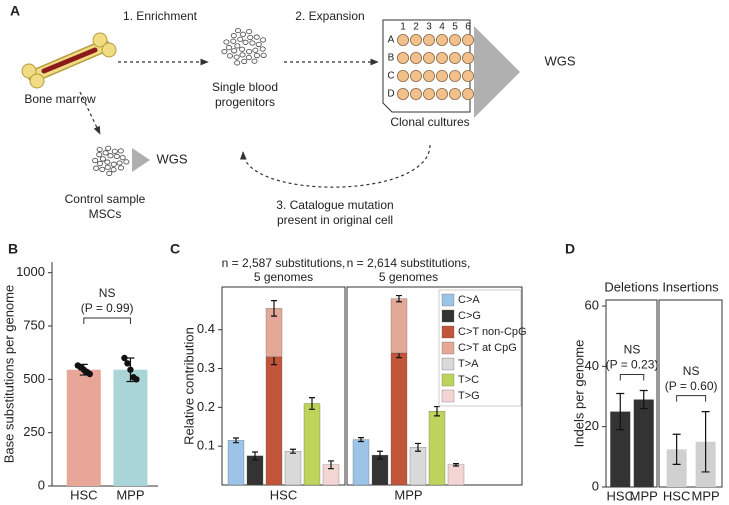 This screenshot has height=505, width=729. What do you see at coordinates (409, 263) in the screenshot?
I see `facet-subtitle: n = 2,614 substitutions,` at bounding box center [409, 263].